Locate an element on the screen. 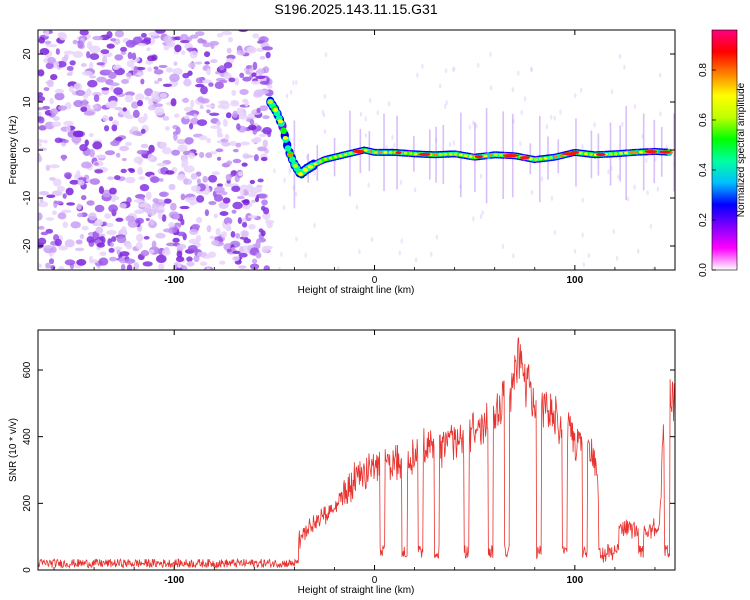  snr-y-tick-label: 200 is located at coordinates (27, 503).